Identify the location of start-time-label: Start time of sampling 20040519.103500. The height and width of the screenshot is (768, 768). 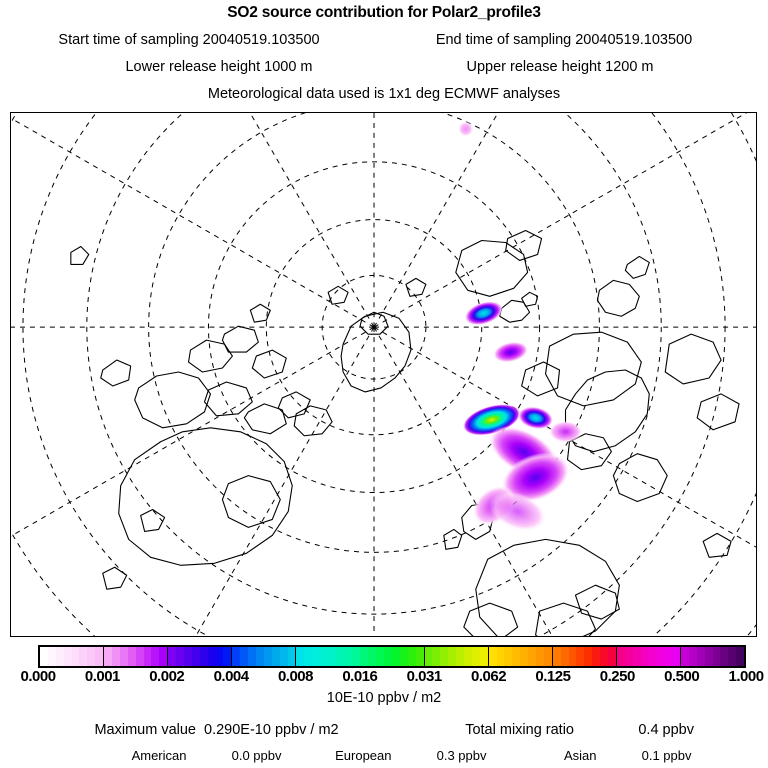
(189, 40).